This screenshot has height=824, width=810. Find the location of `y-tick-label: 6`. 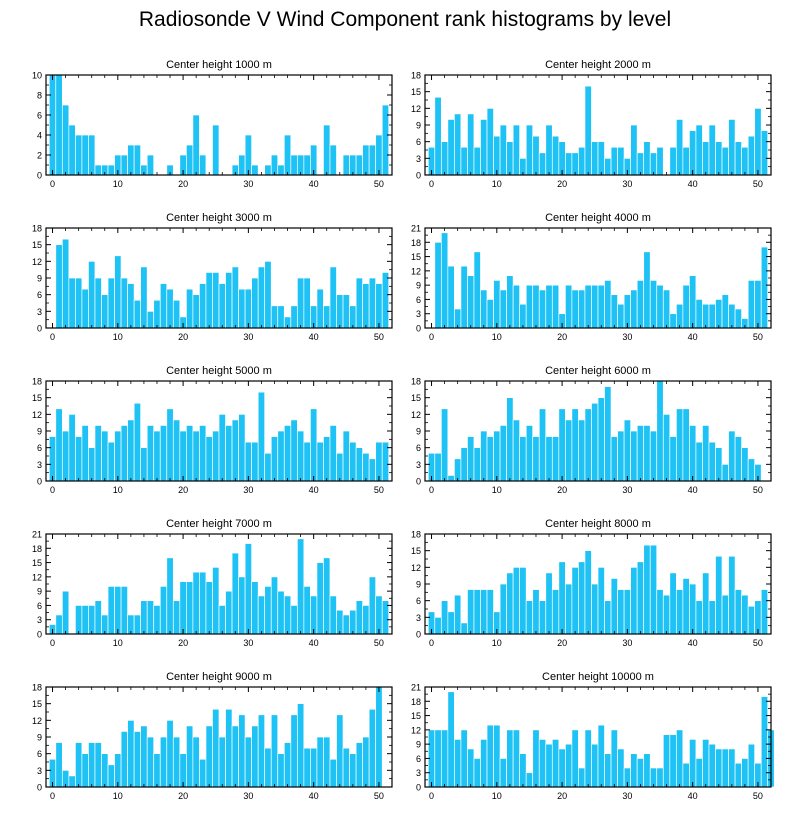

y-tick-label: 6 is located at coordinates (39, 606).